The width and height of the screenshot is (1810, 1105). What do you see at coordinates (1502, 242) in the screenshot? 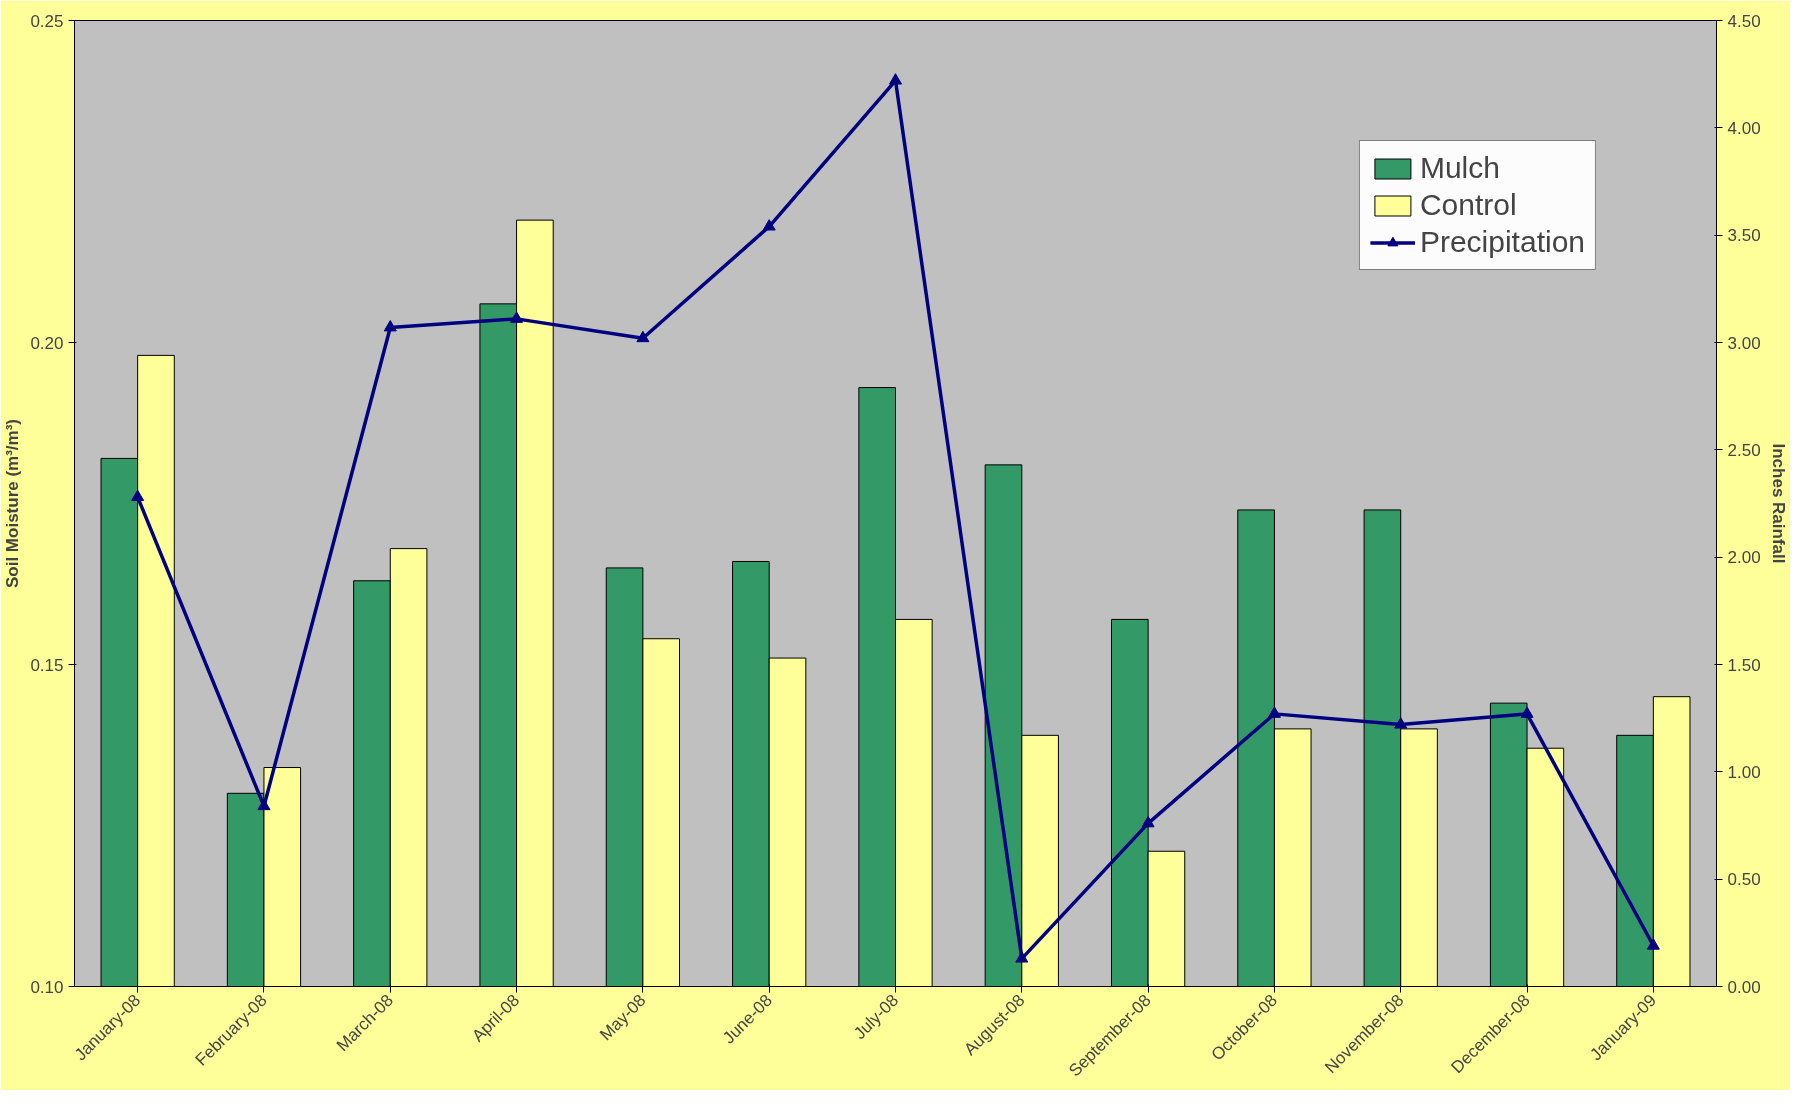
I see `legend-label: Precipitation` at bounding box center [1502, 242].